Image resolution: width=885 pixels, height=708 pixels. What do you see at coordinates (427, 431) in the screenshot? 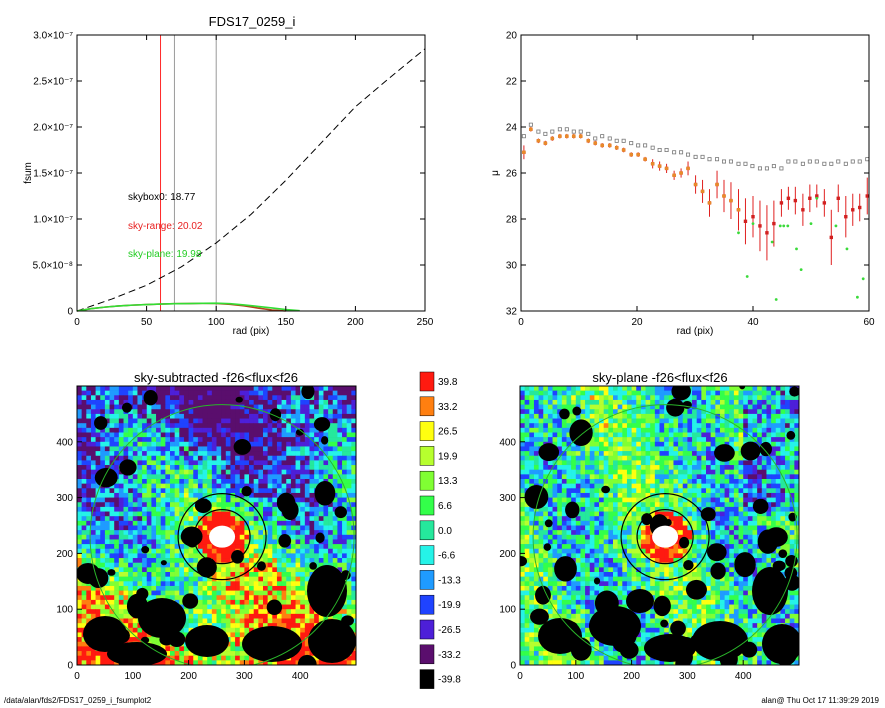
I see `colorbar-swatch` at bounding box center [427, 431].